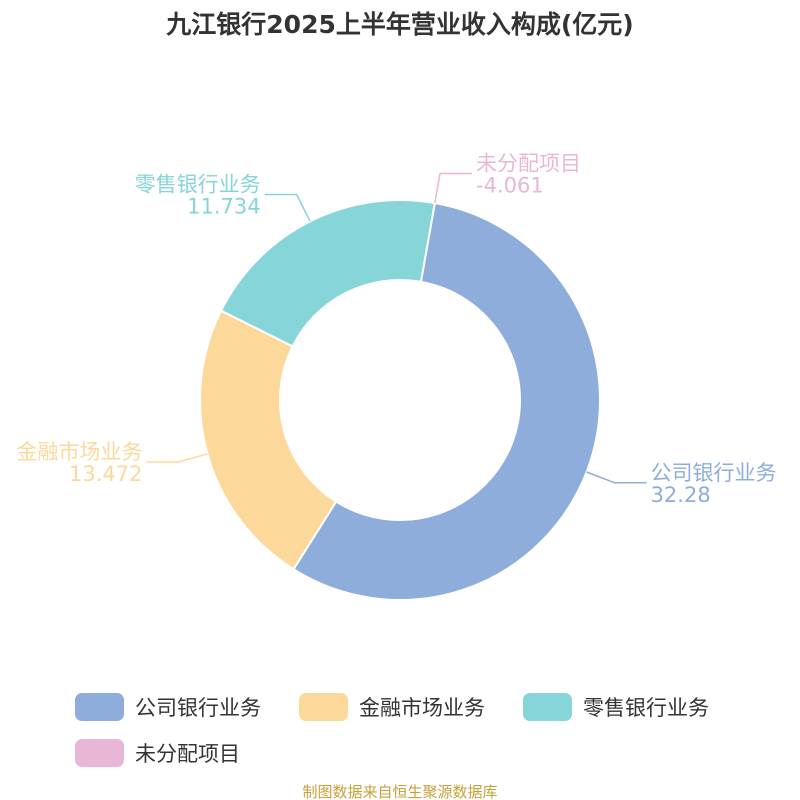 This screenshot has height=800, width=800. I want to click on legend-label: 零售银行业务, so click(646, 708).